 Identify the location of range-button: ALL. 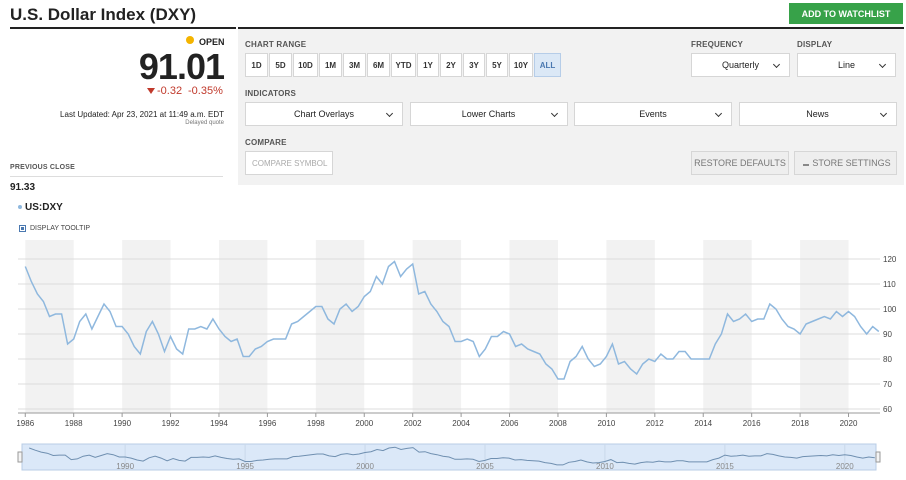
(547, 65).